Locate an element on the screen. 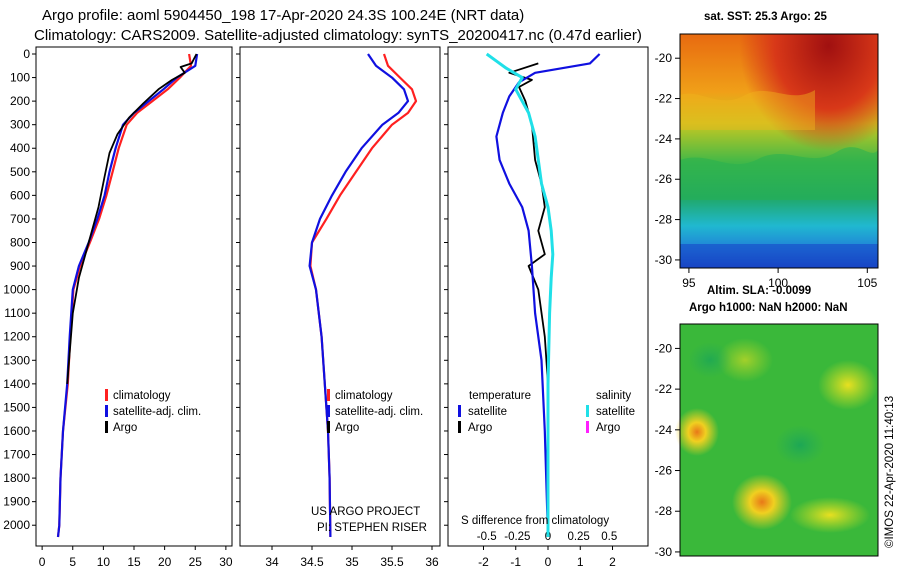 Image resolution: width=900 pixels, height=580 pixels. temp-tick-label: 5 is located at coordinates (72, 562).